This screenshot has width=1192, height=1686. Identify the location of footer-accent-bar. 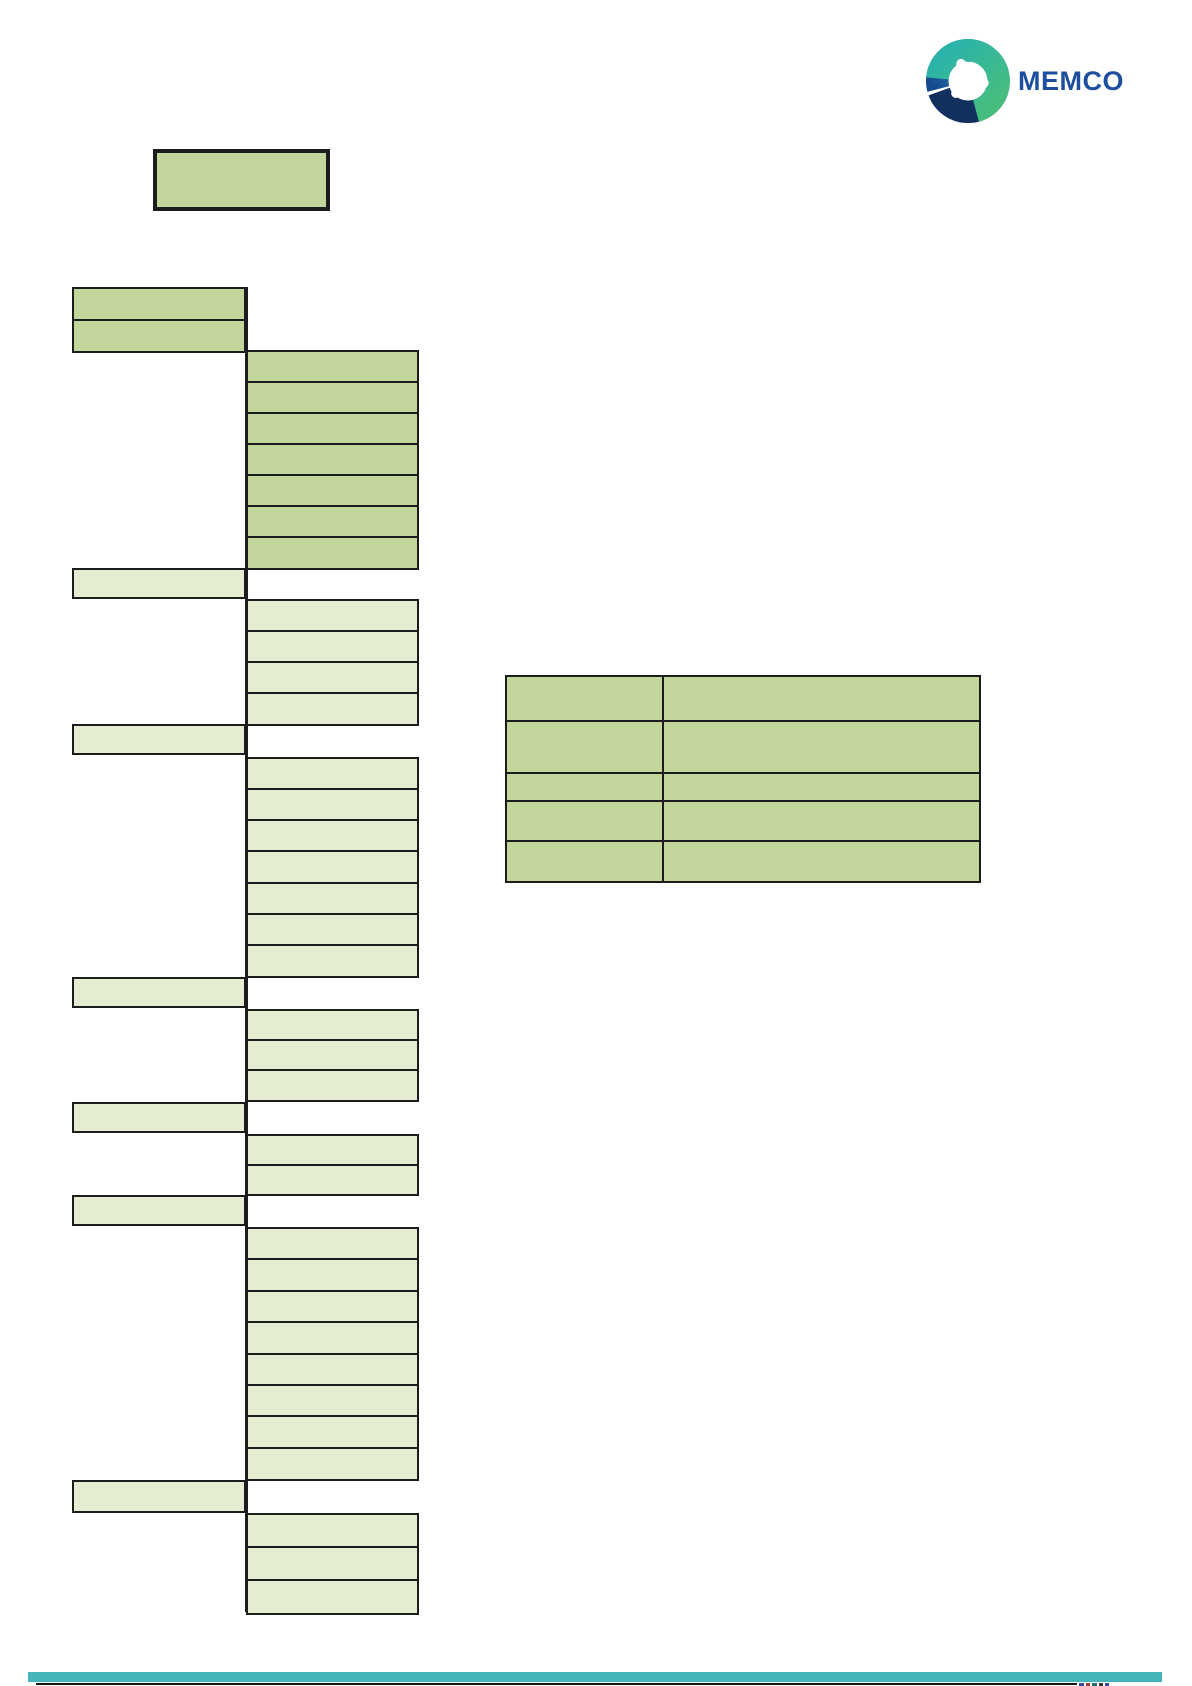
(595, 1677).